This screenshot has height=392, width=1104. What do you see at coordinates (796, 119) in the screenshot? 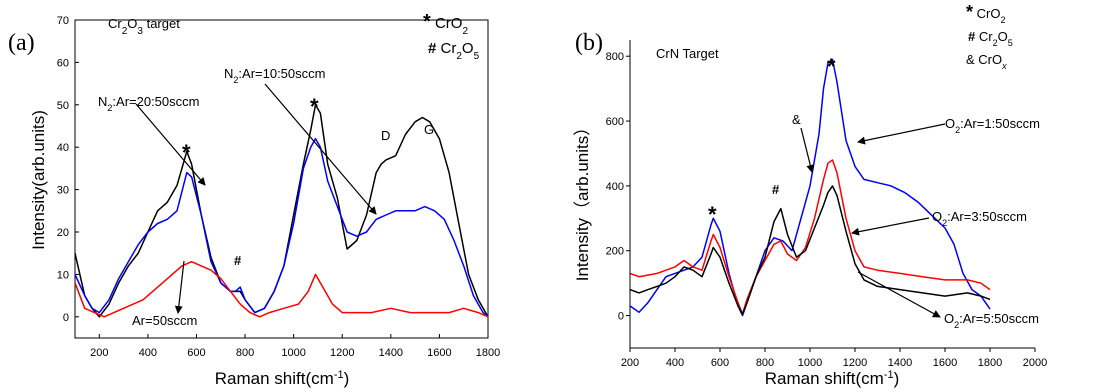
I see `panel-b-peak-amp: &` at bounding box center [796, 119].